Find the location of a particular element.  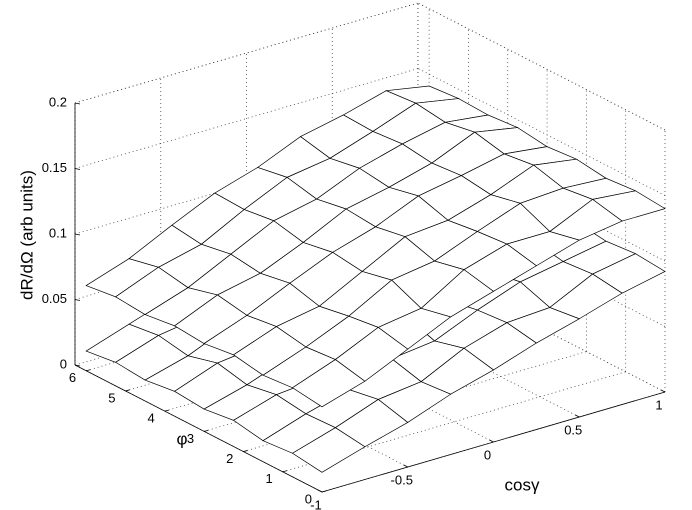

z-tick-label: 0 is located at coordinates (63, 363).